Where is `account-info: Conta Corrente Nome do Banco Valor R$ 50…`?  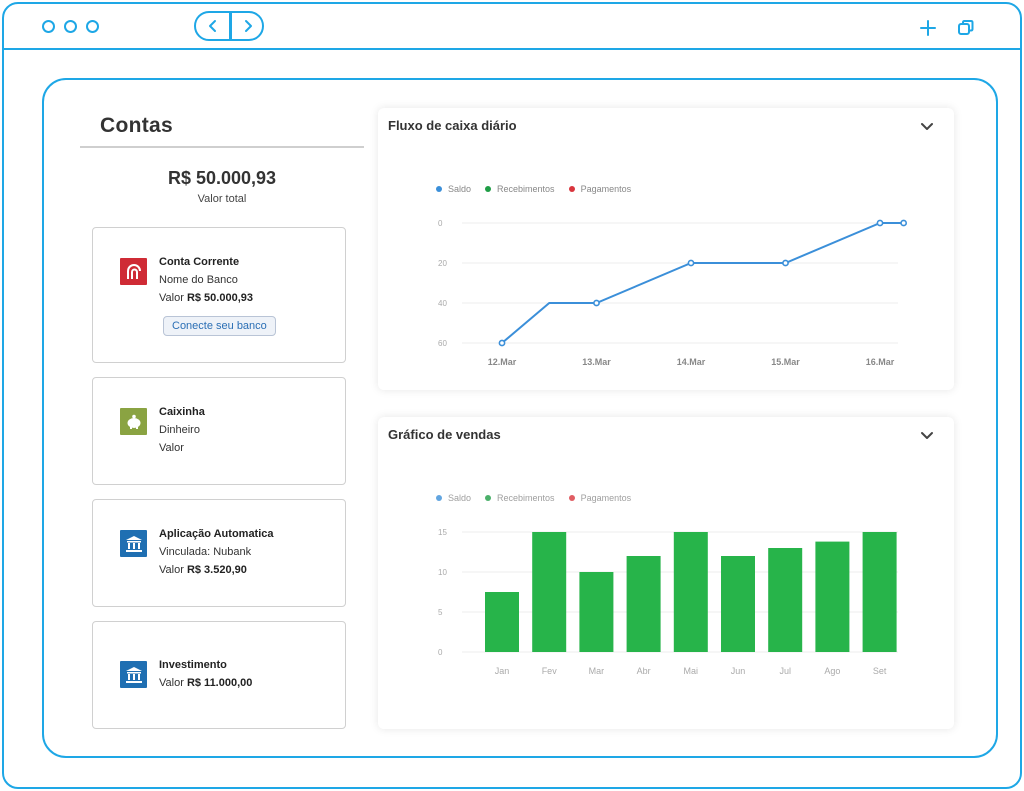 account-info: Conta Corrente Nome do Banco Valor R$ 50… is located at coordinates (206, 280).